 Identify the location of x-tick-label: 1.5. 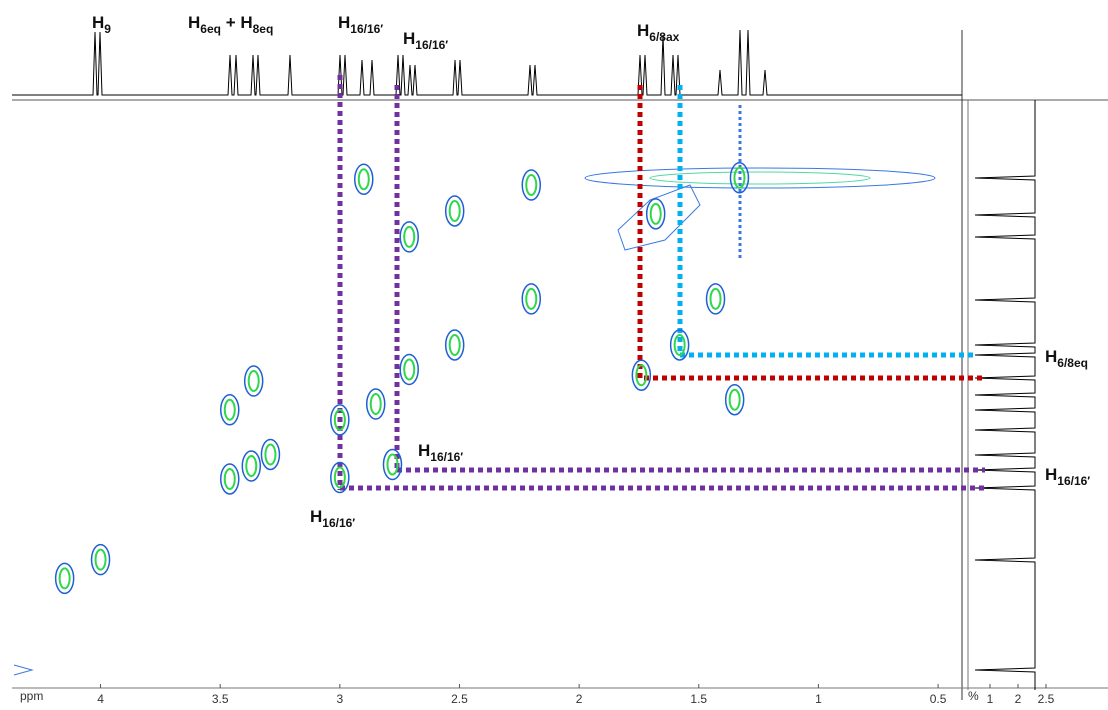
(698, 699).